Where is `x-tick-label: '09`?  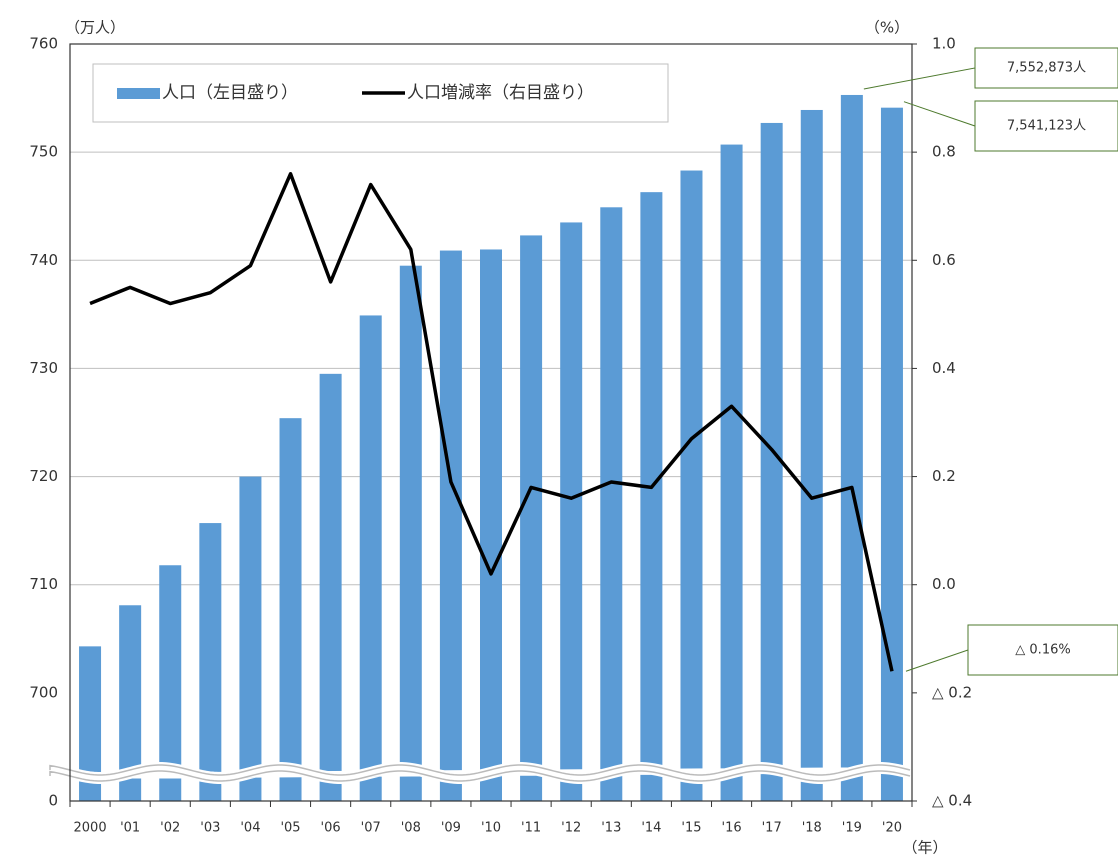
x-tick-label: '09 is located at coordinates (451, 828).